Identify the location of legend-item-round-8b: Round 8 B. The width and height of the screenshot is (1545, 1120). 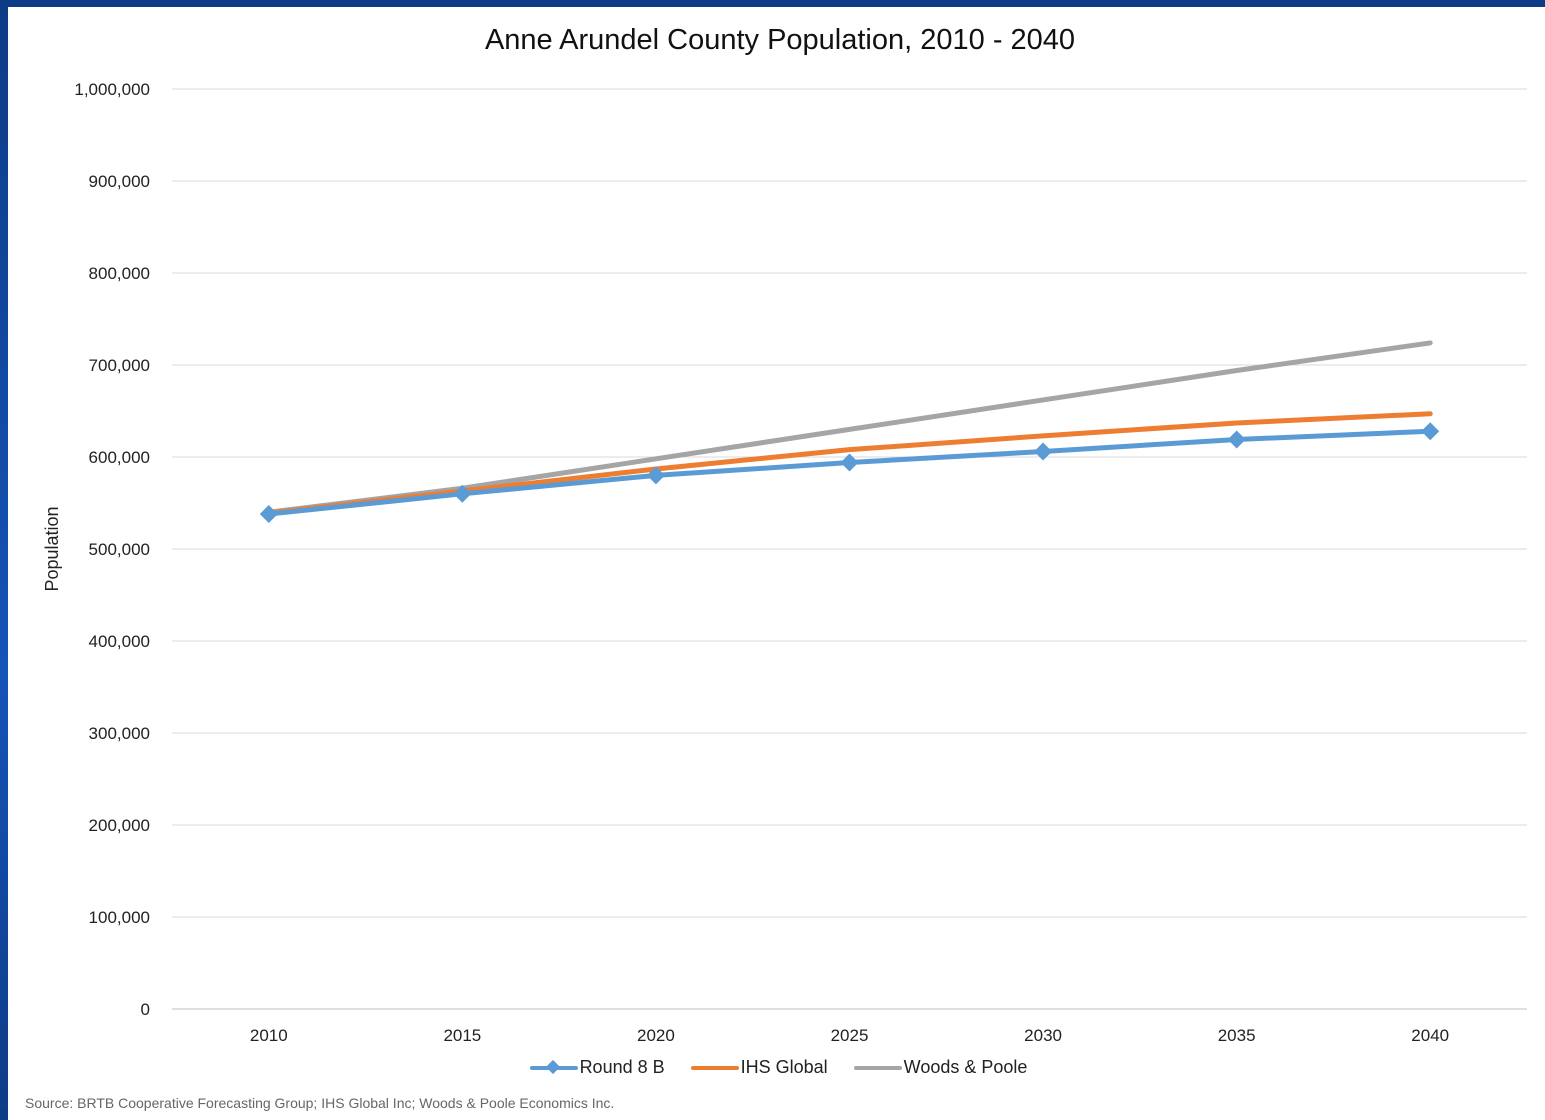
(597, 1067).